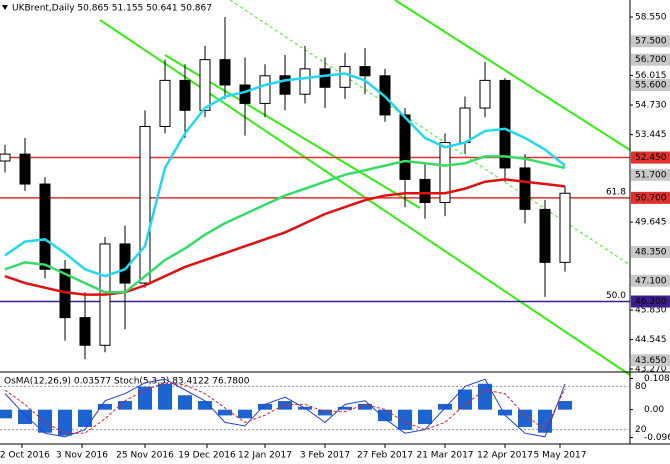 This screenshot has height=464, width=670. I want to click on level-label: 55.600, so click(651, 85).